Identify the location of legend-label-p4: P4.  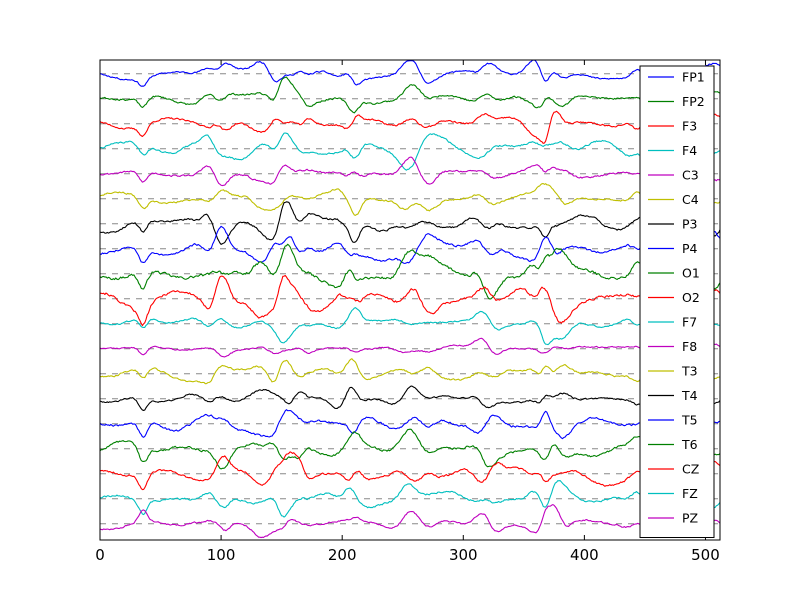
(690, 248).